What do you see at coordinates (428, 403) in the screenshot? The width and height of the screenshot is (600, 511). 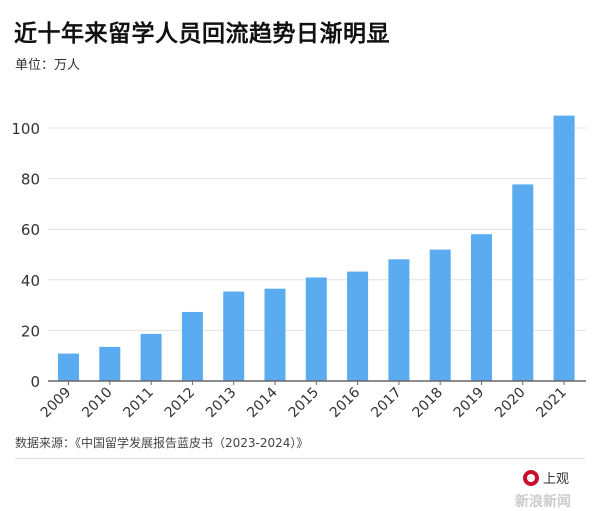 I see `x-tick-label: 2018` at bounding box center [428, 403].